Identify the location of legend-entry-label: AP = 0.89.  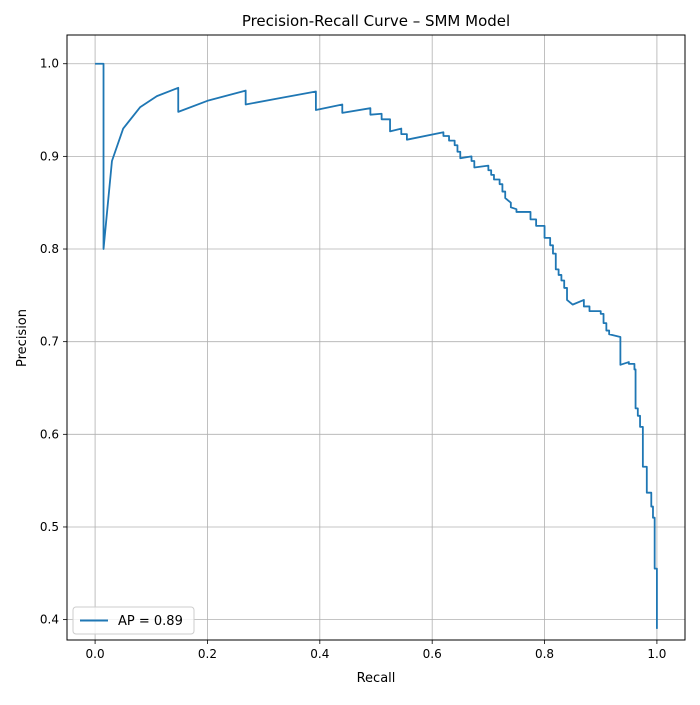
(150, 621).